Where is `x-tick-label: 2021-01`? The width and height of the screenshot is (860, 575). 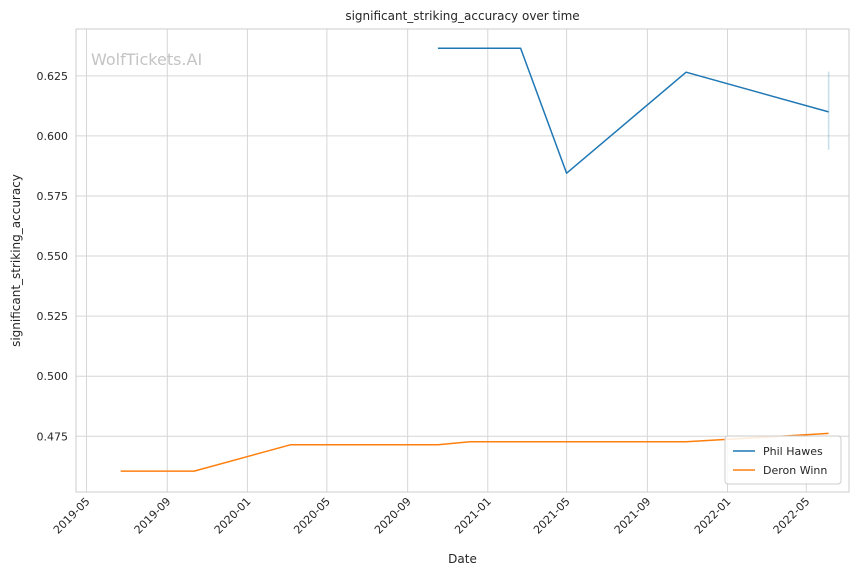 x-tick-label: 2021-01 is located at coordinates (473, 516).